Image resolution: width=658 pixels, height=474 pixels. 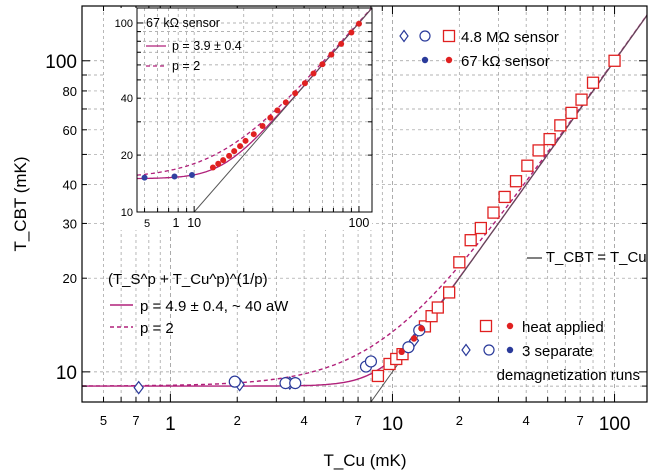 I want to click on legend-3-separate: 3 separate, so click(x=557, y=351).